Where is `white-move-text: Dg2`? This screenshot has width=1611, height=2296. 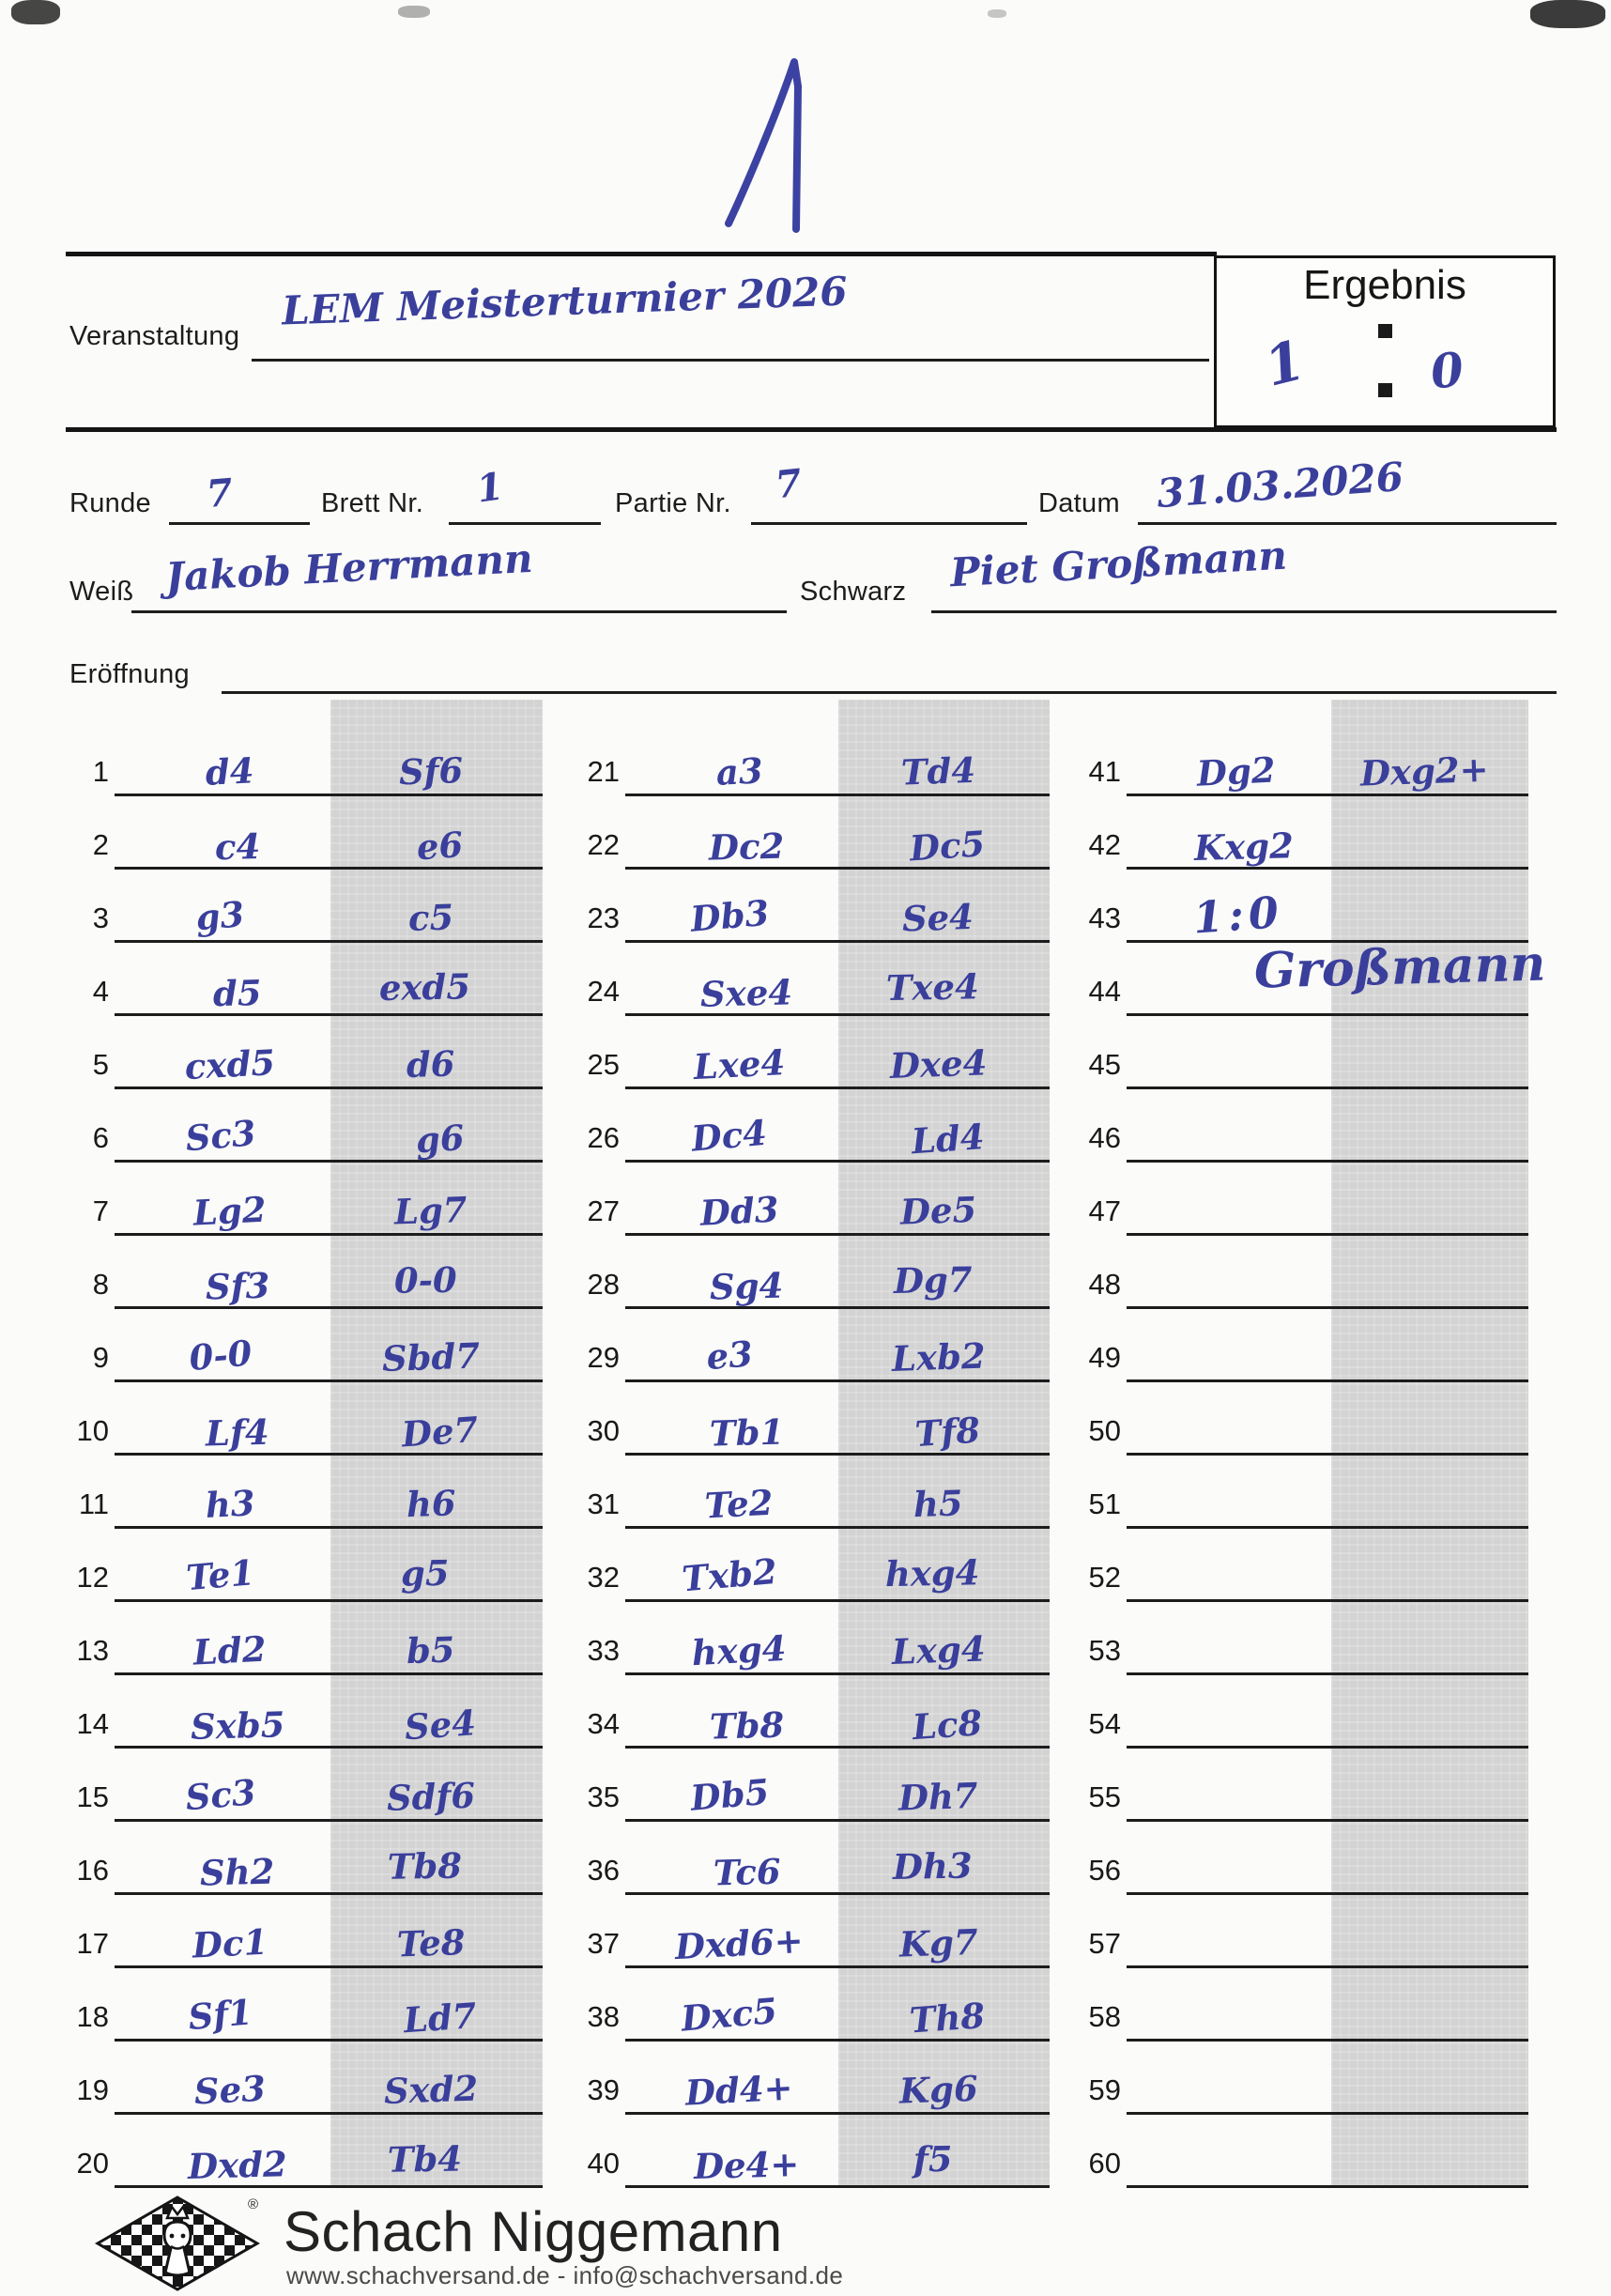
white-move-text: Dg2 is located at coordinates (1236, 771).